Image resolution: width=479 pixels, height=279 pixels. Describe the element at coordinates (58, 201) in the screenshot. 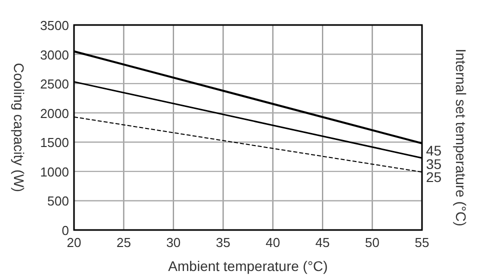

I see `y-tick-label: 500` at that location.